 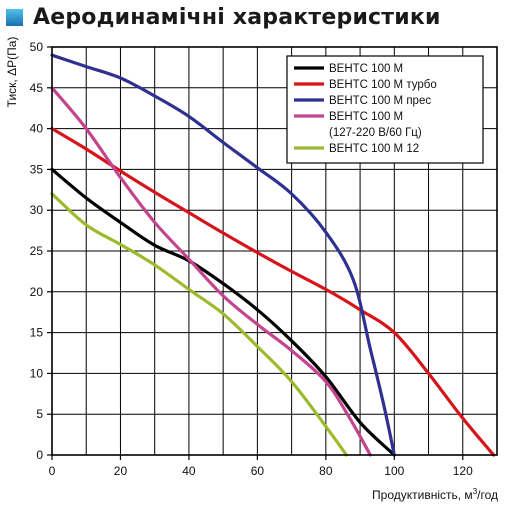 I want to click on x-tick-label: 100, so click(x=394, y=471).